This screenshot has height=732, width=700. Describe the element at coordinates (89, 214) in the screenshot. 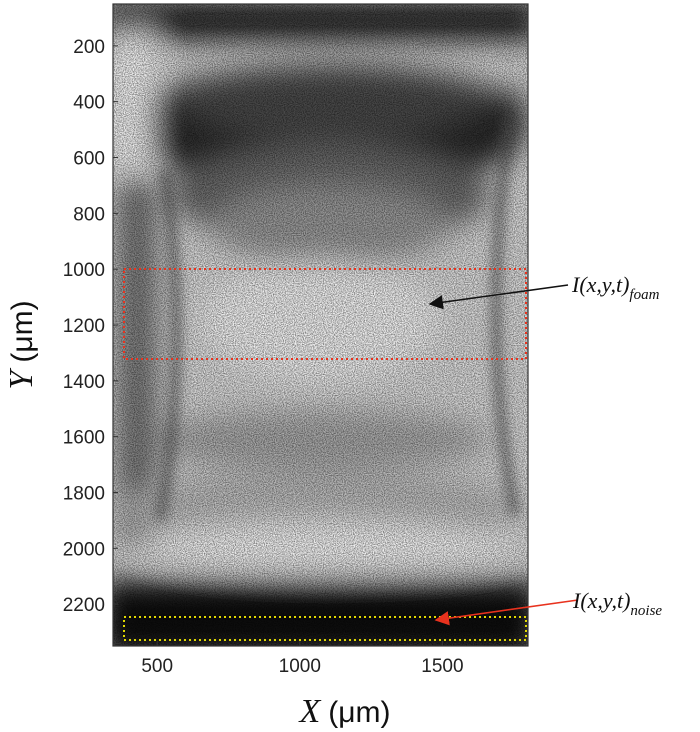

I see `y-tick-label: 800` at that location.